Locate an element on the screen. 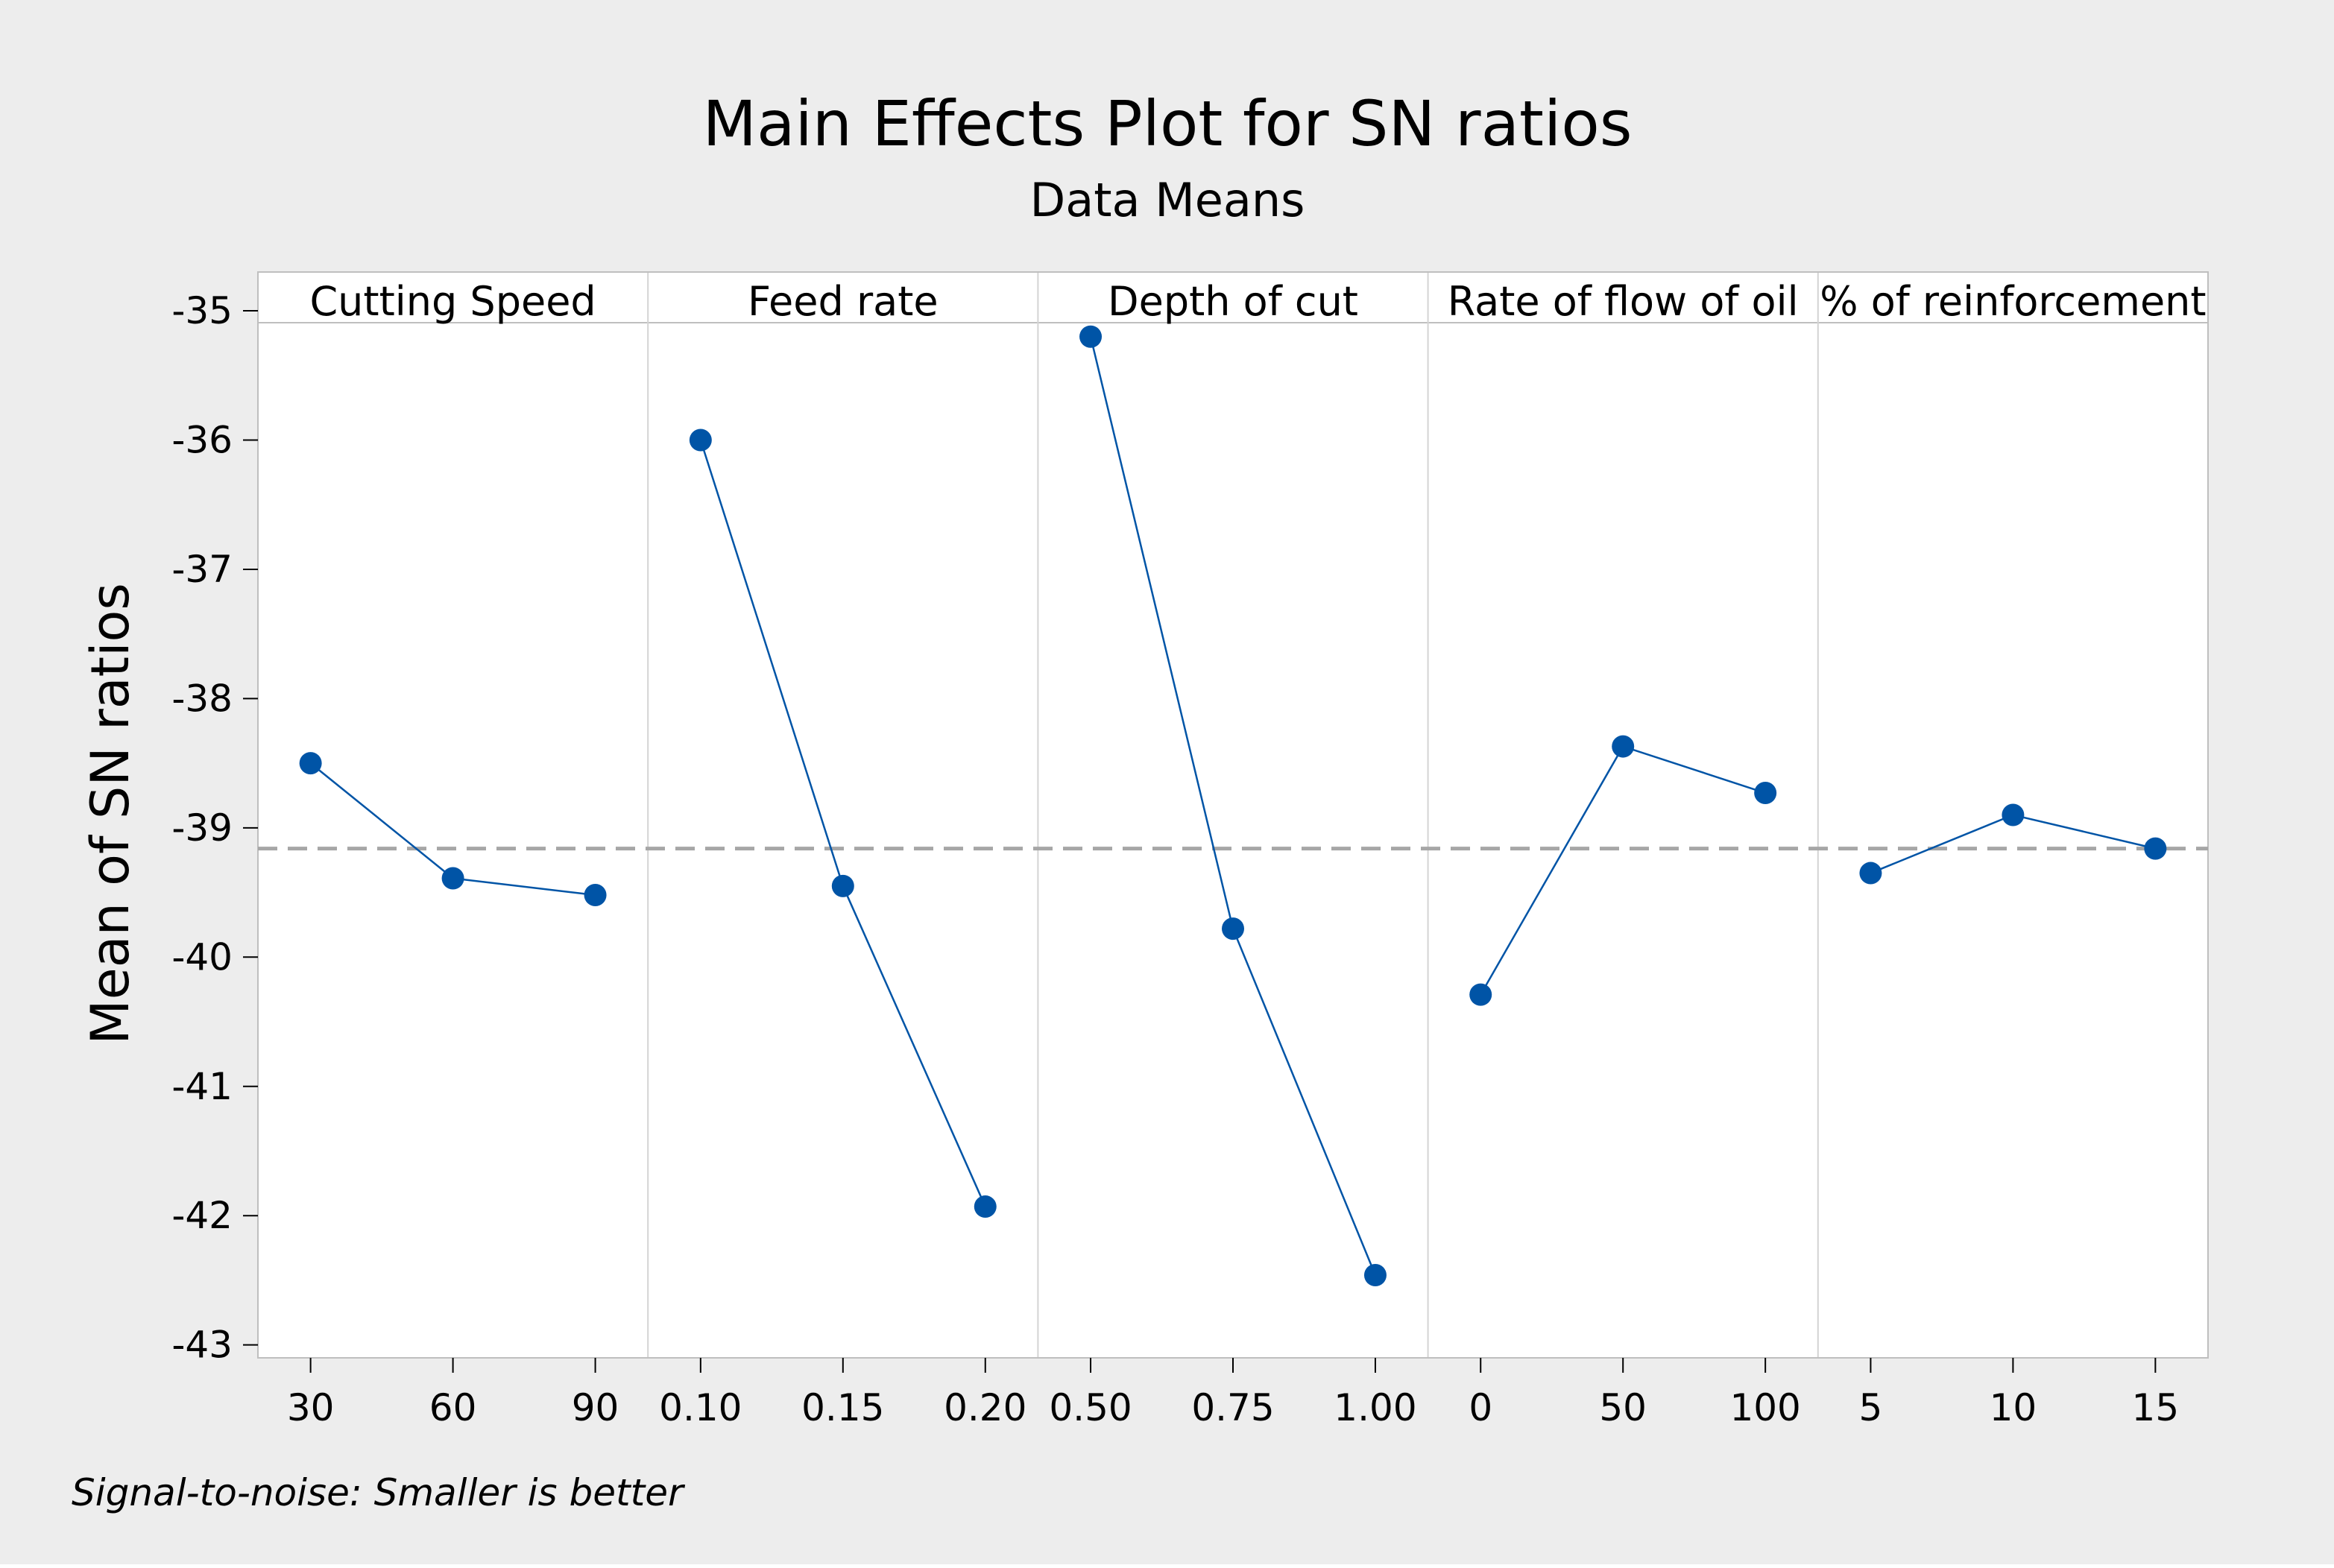 This screenshot has height=1568, width=2334. y-tick-label: -42 is located at coordinates (202, 1215).